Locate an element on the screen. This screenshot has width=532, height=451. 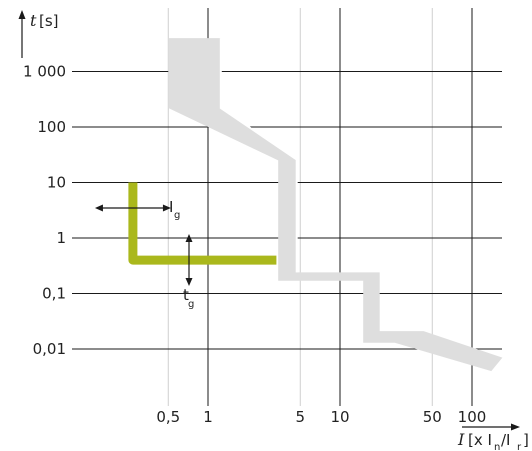
y-tick-label: 10 is located at coordinates (56, 183).